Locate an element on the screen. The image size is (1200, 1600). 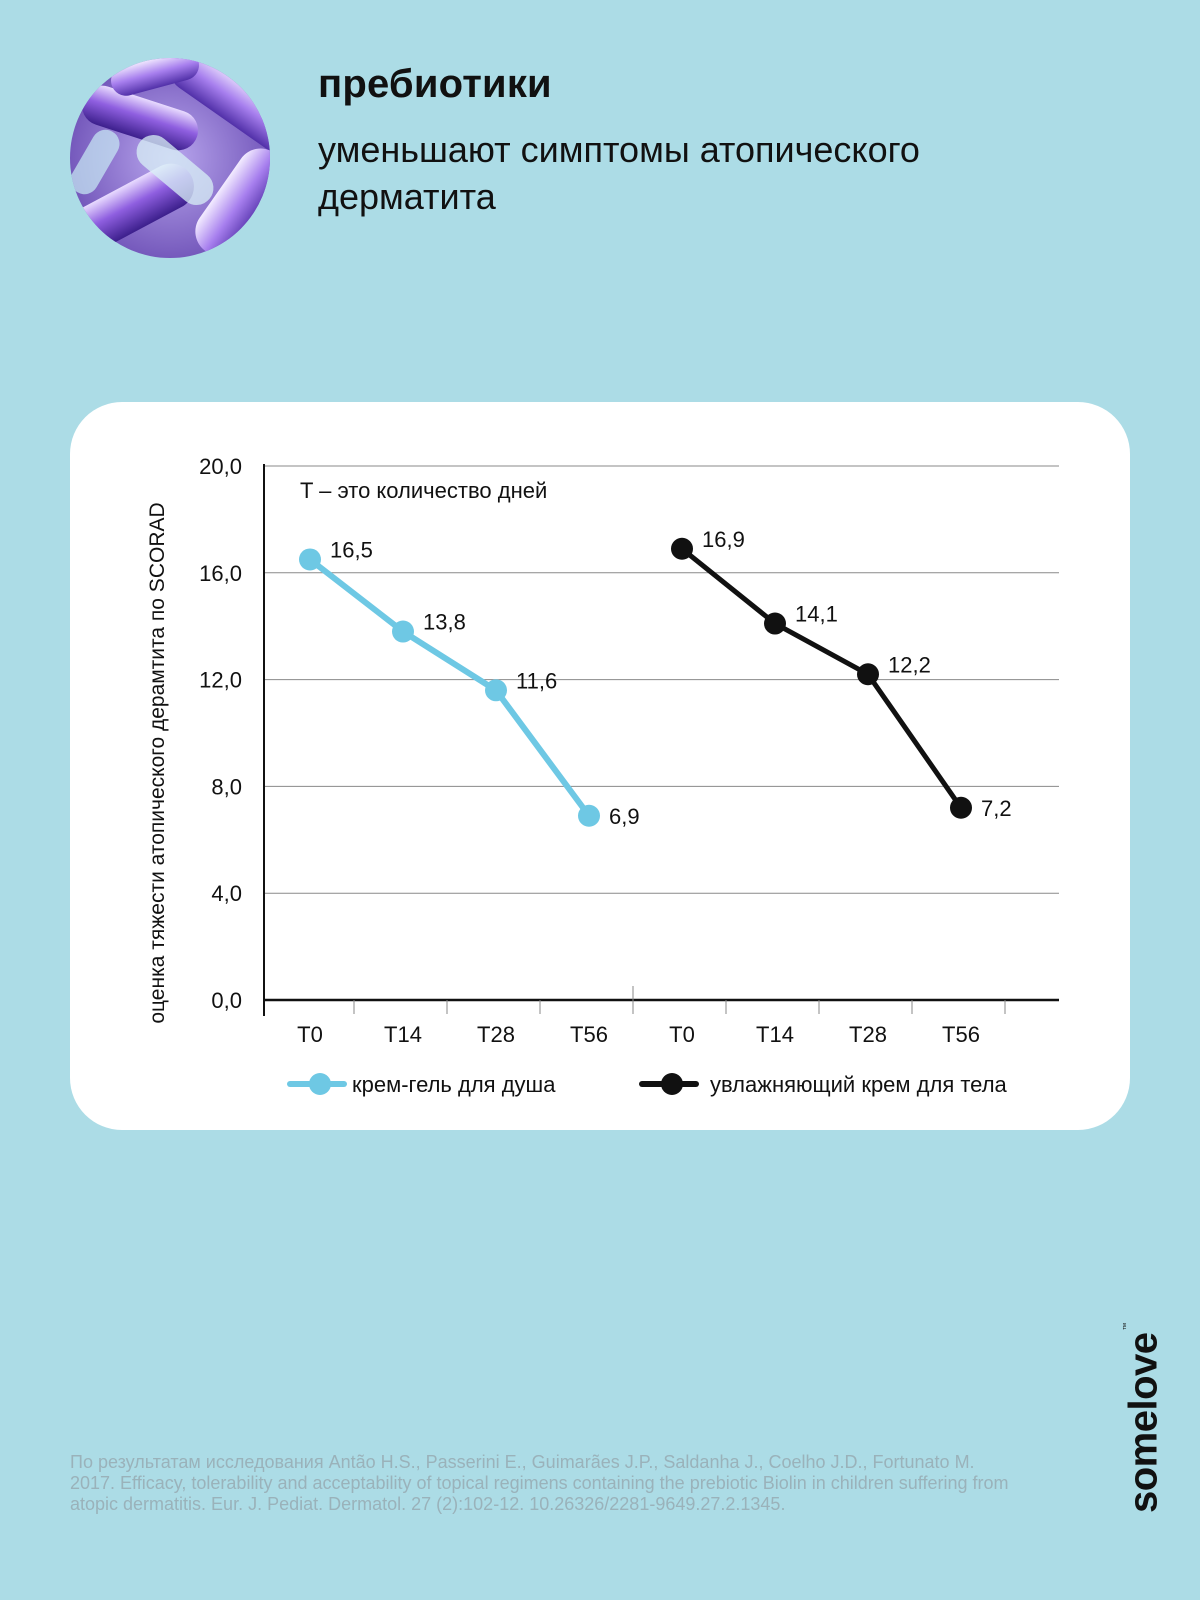
y-tick-label: 16,0 is located at coordinates (220, 573).